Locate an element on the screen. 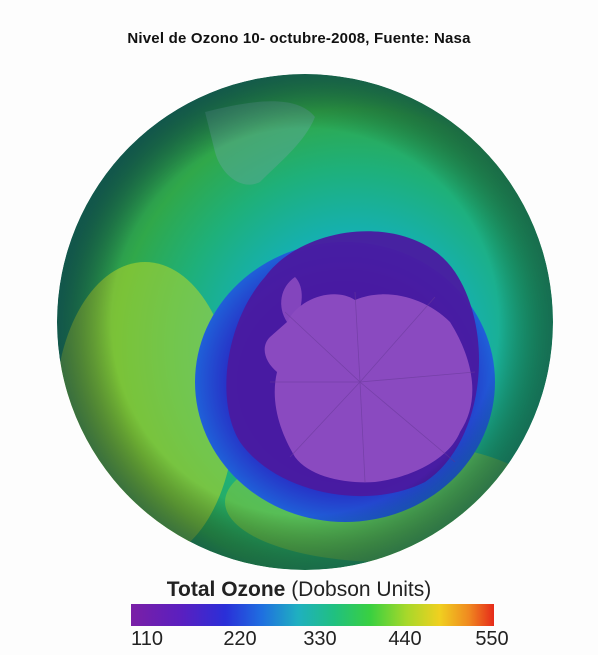 The width and height of the screenshot is (598, 655). tick-label: 440 is located at coordinates (405, 639).